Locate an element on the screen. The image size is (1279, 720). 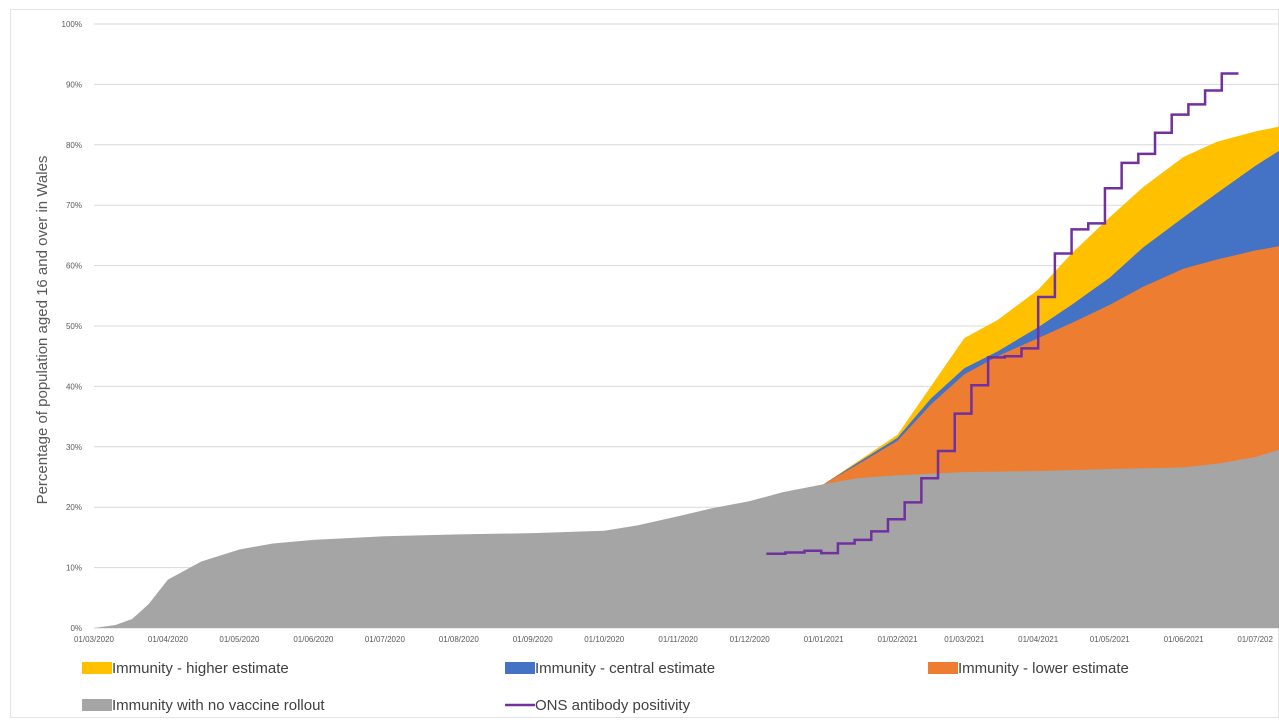
legend-label: Immunity with no vaccine rollout is located at coordinates (218, 705).